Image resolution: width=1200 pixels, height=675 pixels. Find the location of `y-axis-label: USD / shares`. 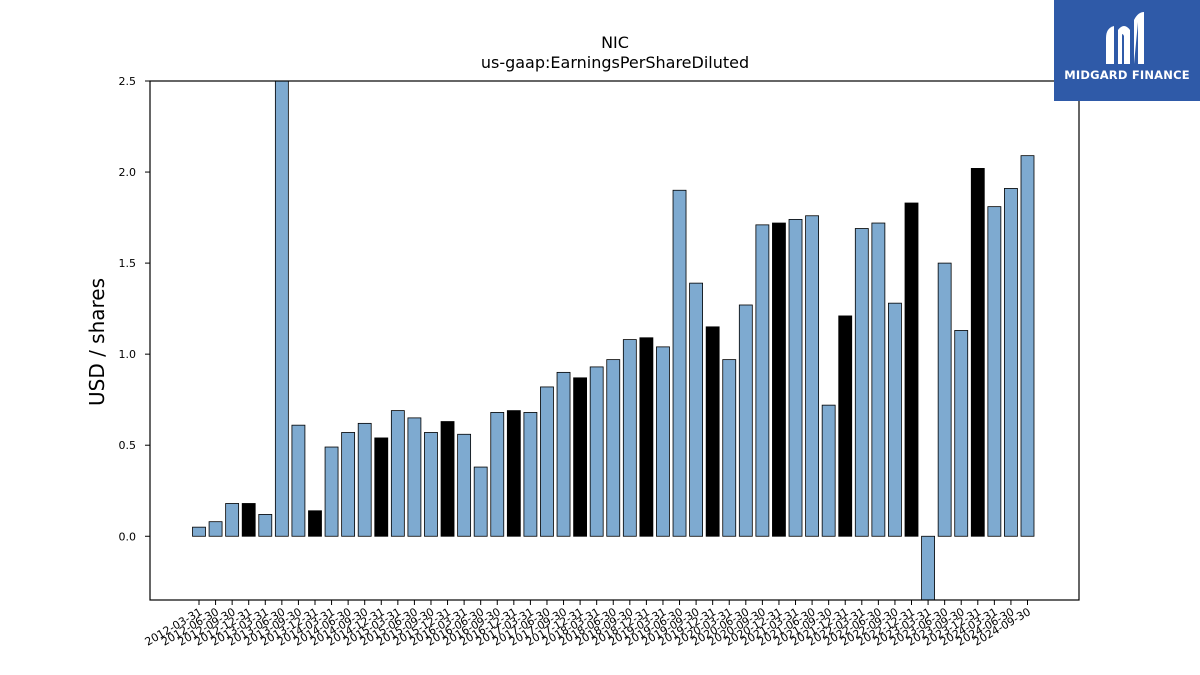

y-axis-label: USD / shares is located at coordinates (97, 342).